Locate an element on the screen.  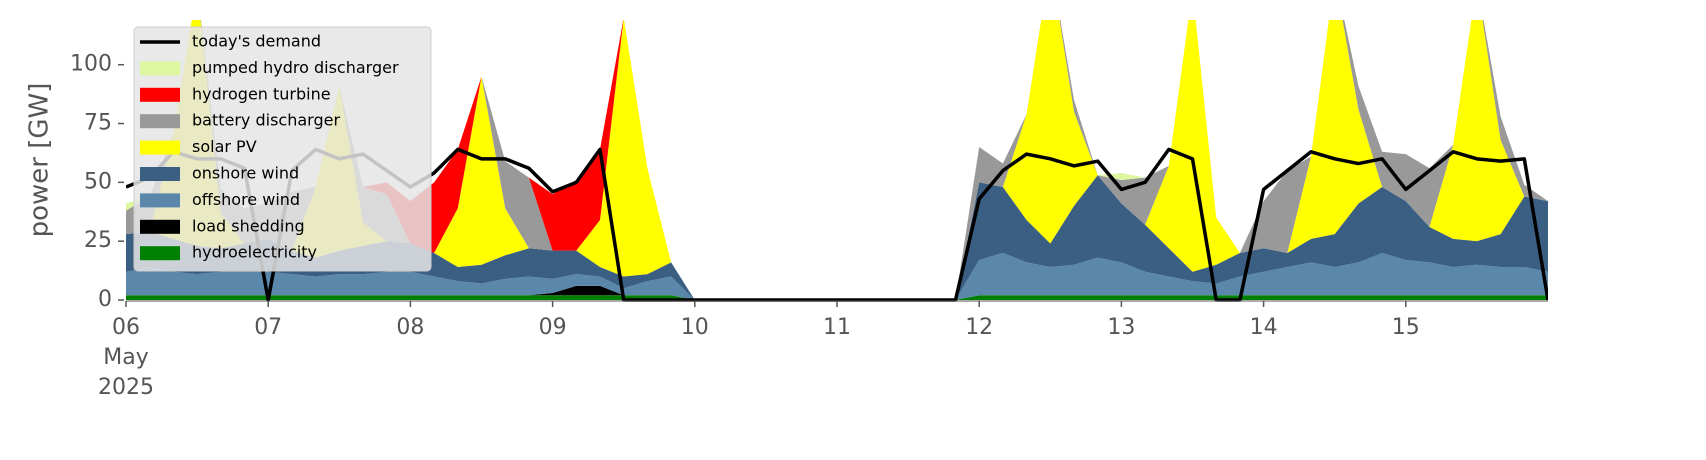
legend-label: load shedding is located at coordinates (248, 225).